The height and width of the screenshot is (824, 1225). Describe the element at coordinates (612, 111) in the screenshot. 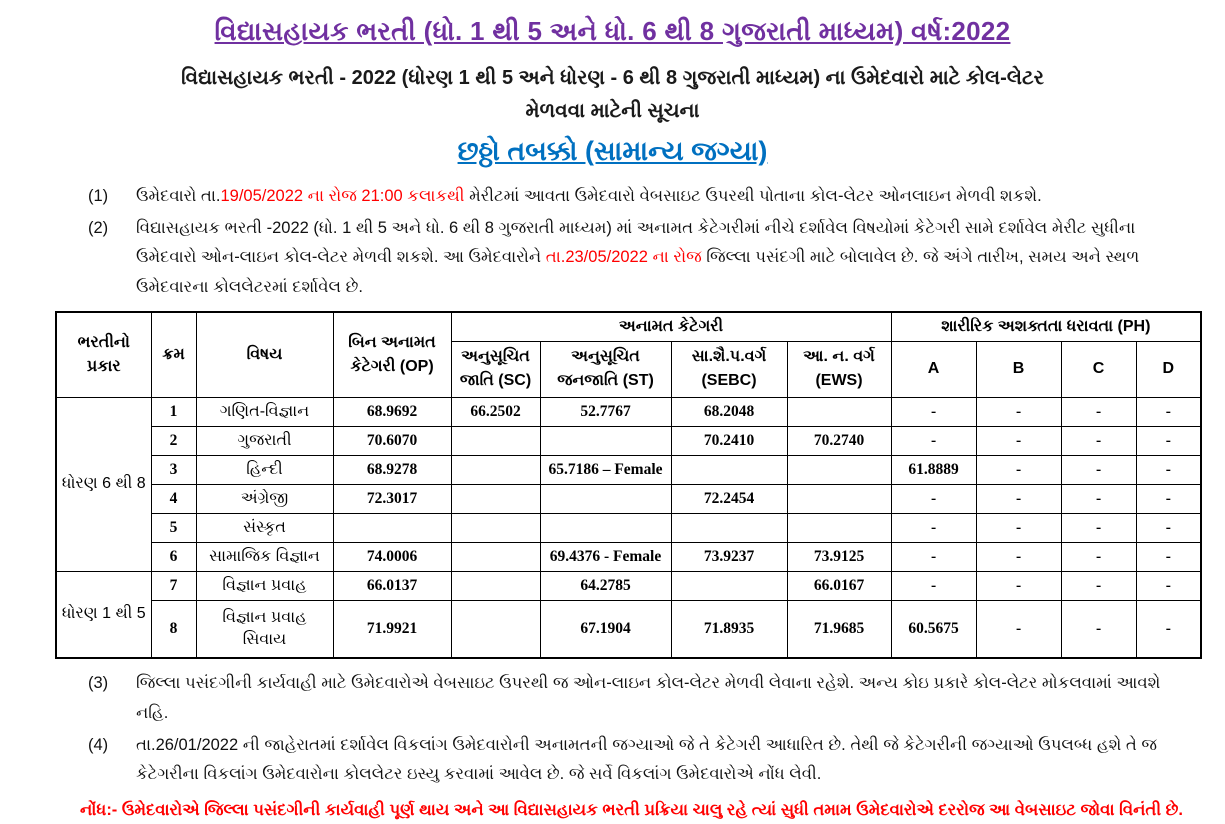

I see `subtitle-line-2: મેળવવા માટેની સૂચના` at that location.